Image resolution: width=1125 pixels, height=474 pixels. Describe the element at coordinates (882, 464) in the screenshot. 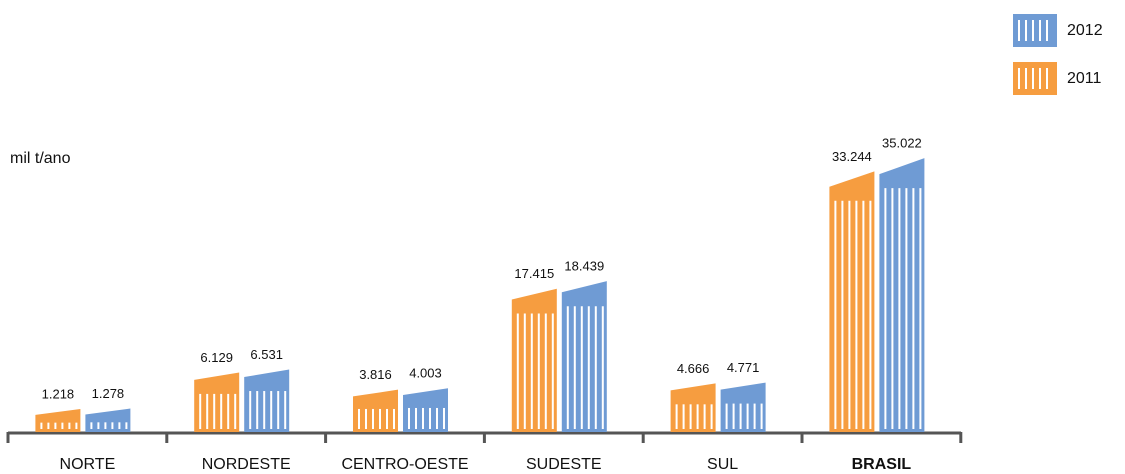

I see `x-tick-label: BRASIL` at that location.